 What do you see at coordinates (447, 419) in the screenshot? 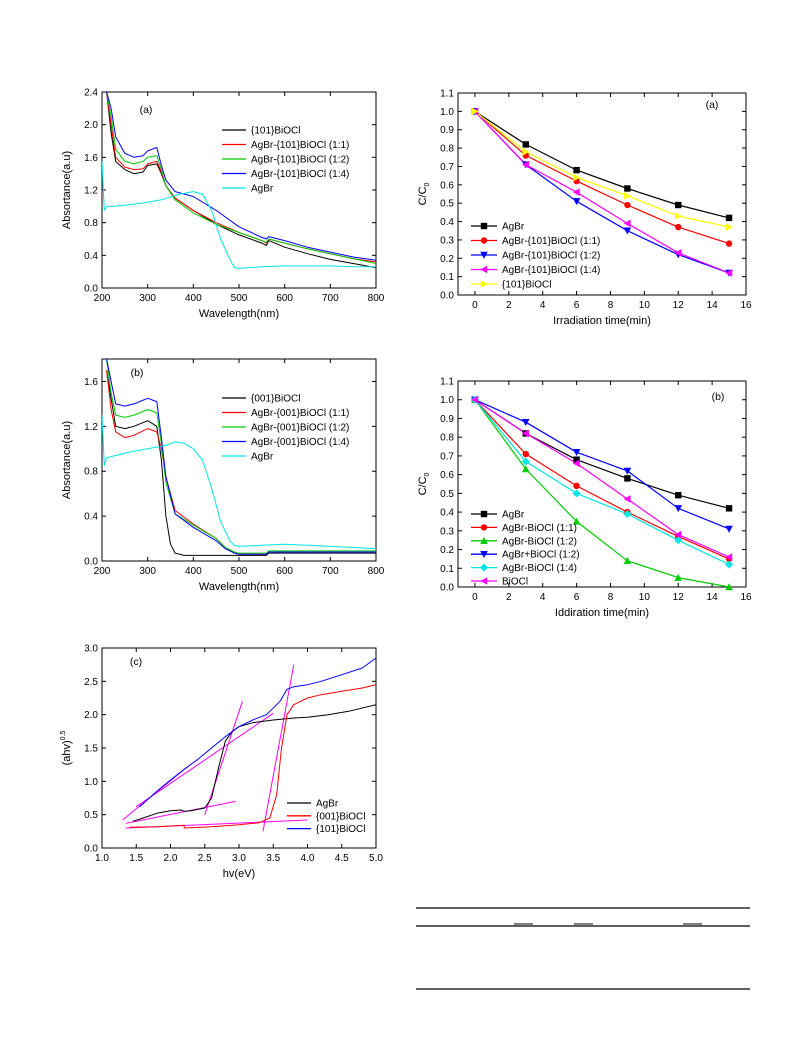
I see `y-tick-label: 0.9` at bounding box center [447, 419].